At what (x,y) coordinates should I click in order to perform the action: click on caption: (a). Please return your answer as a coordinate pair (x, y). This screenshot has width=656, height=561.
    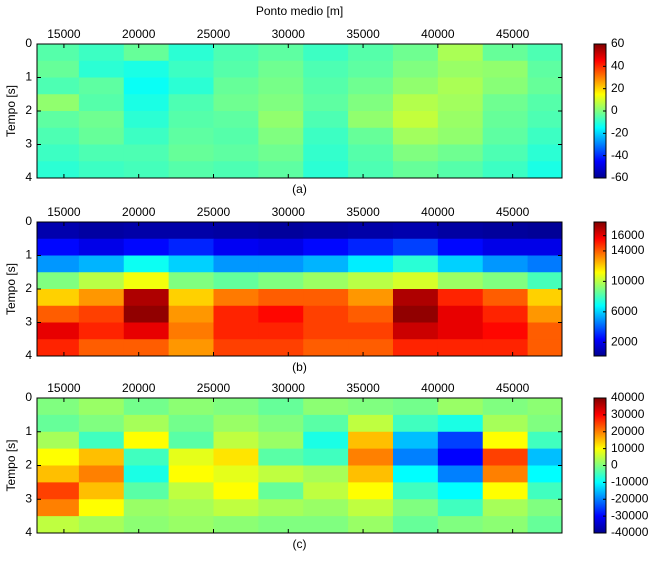
    Looking at the image, I should click on (299, 189).